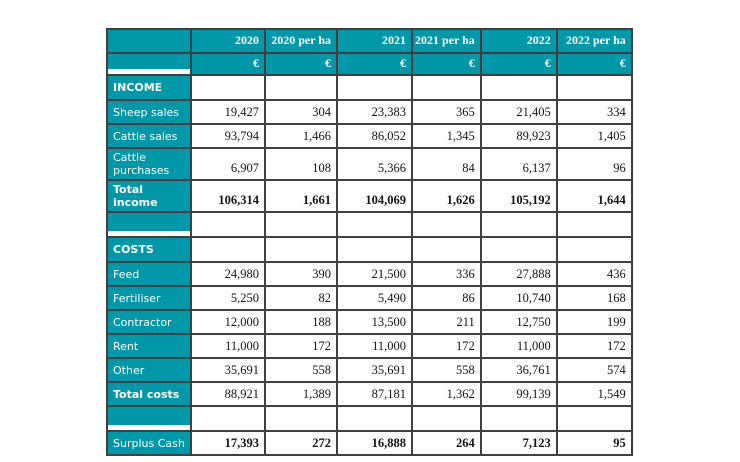 The height and width of the screenshot is (462, 740). What do you see at coordinates (301, 112) in the screenshot?
I see `value-cell: 304` at bounding box center [301, 112].